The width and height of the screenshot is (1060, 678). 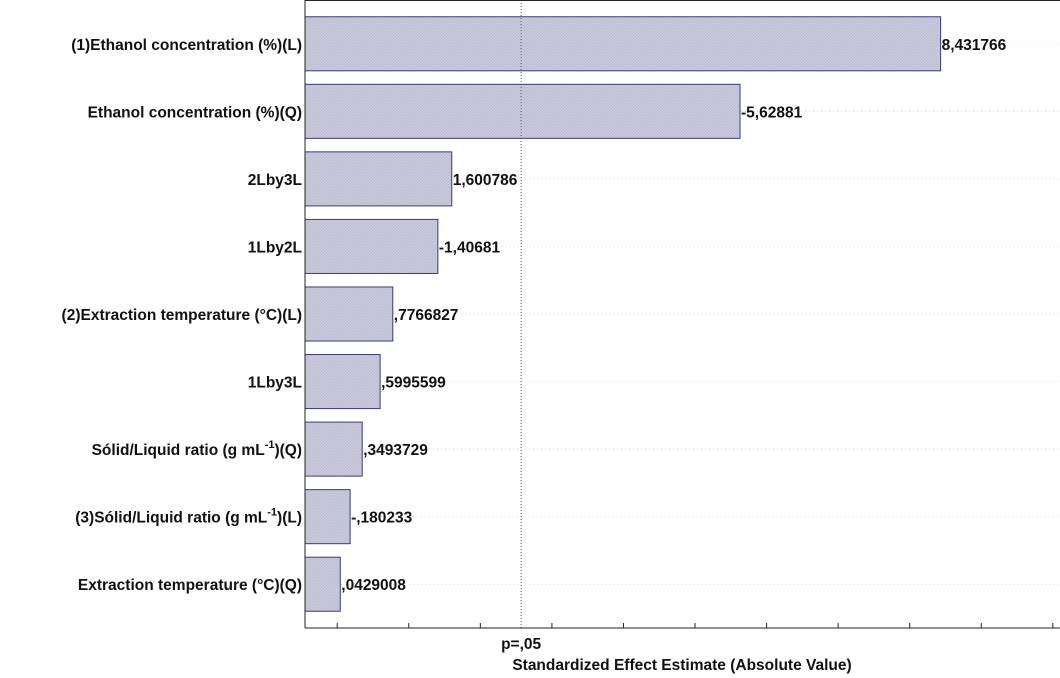 I want to click on bar-value-label: -,180233, so click(x=382, y=518).